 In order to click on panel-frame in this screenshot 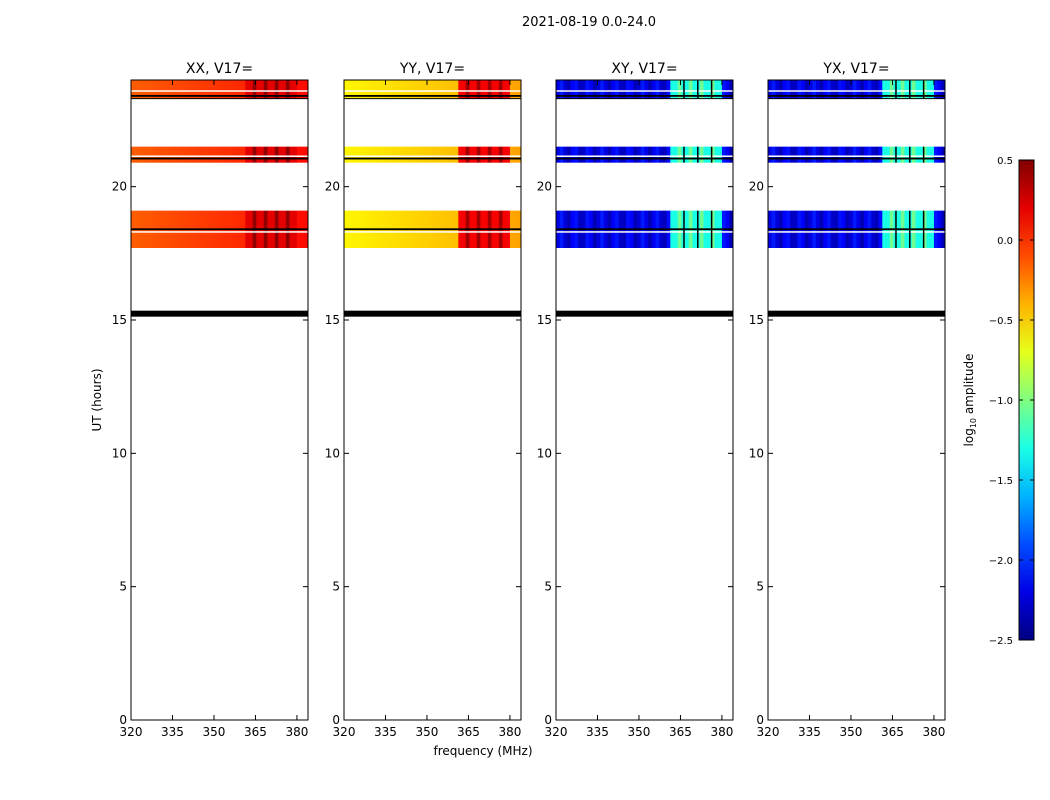, I will do `click(856, 400)`.